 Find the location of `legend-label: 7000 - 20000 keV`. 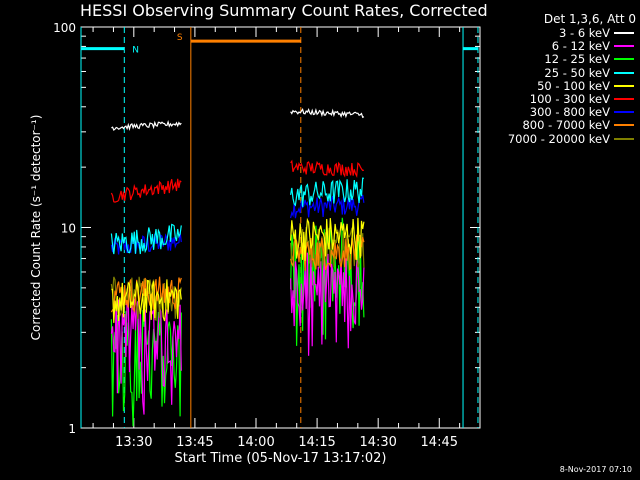

legend-label: 7000 - 20000 keV is located at coordinates (558, 138).